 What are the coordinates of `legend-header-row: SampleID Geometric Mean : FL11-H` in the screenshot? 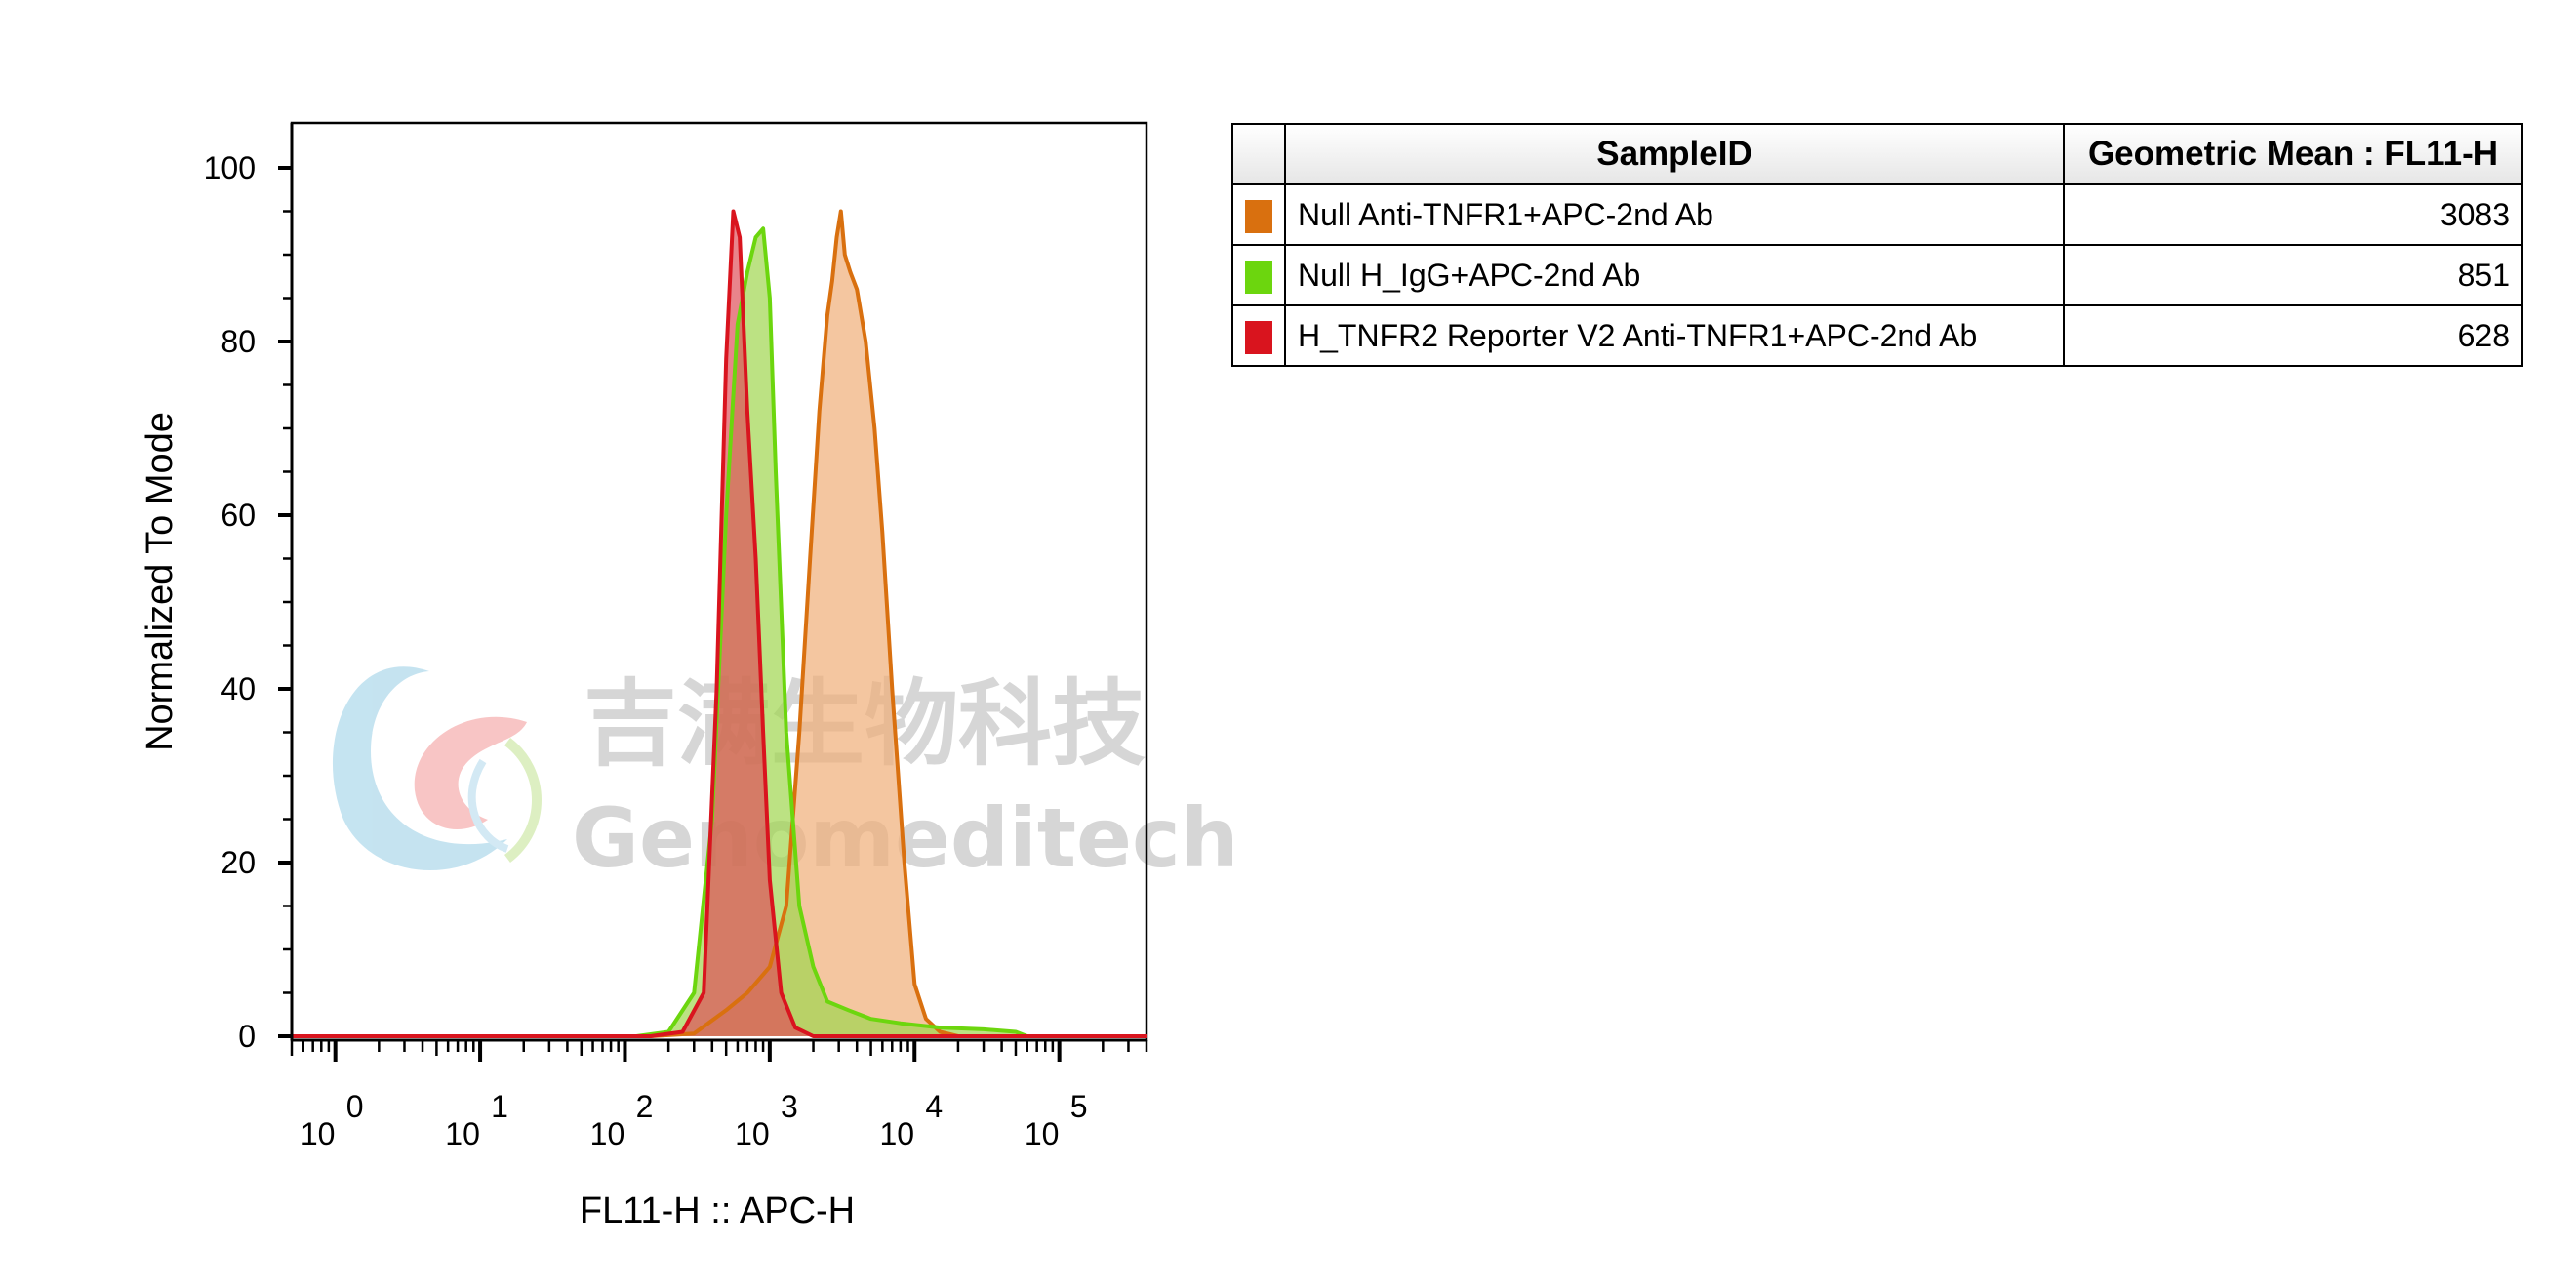 It's located at (1877, 154).